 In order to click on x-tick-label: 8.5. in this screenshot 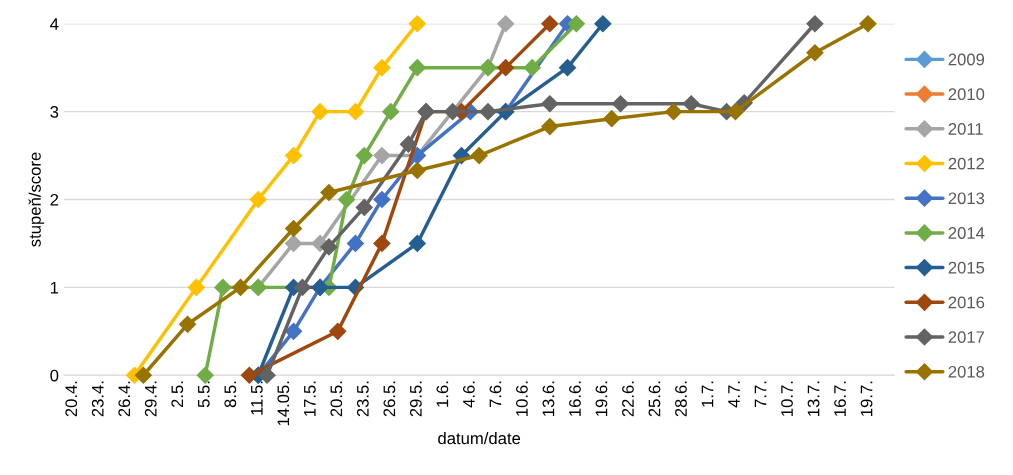, I will do `click(230, 394)`.